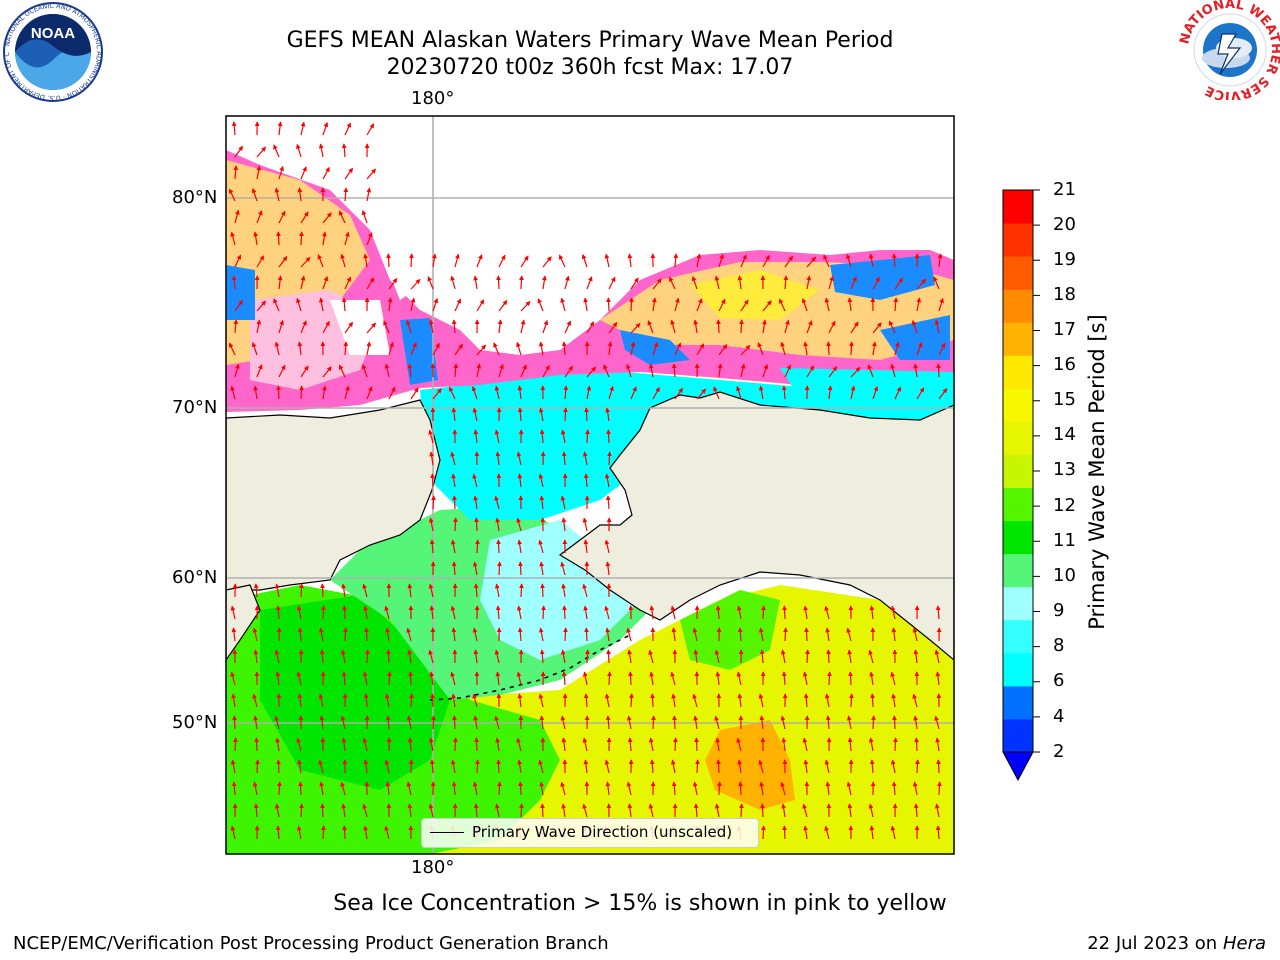 Image resolution: width=1280 pixels, height=960 pixels. What do you see at coordinates (195, 577) in the screenshot?
I see `lat-label-60: 60°N` at bounding box center [195, 577].